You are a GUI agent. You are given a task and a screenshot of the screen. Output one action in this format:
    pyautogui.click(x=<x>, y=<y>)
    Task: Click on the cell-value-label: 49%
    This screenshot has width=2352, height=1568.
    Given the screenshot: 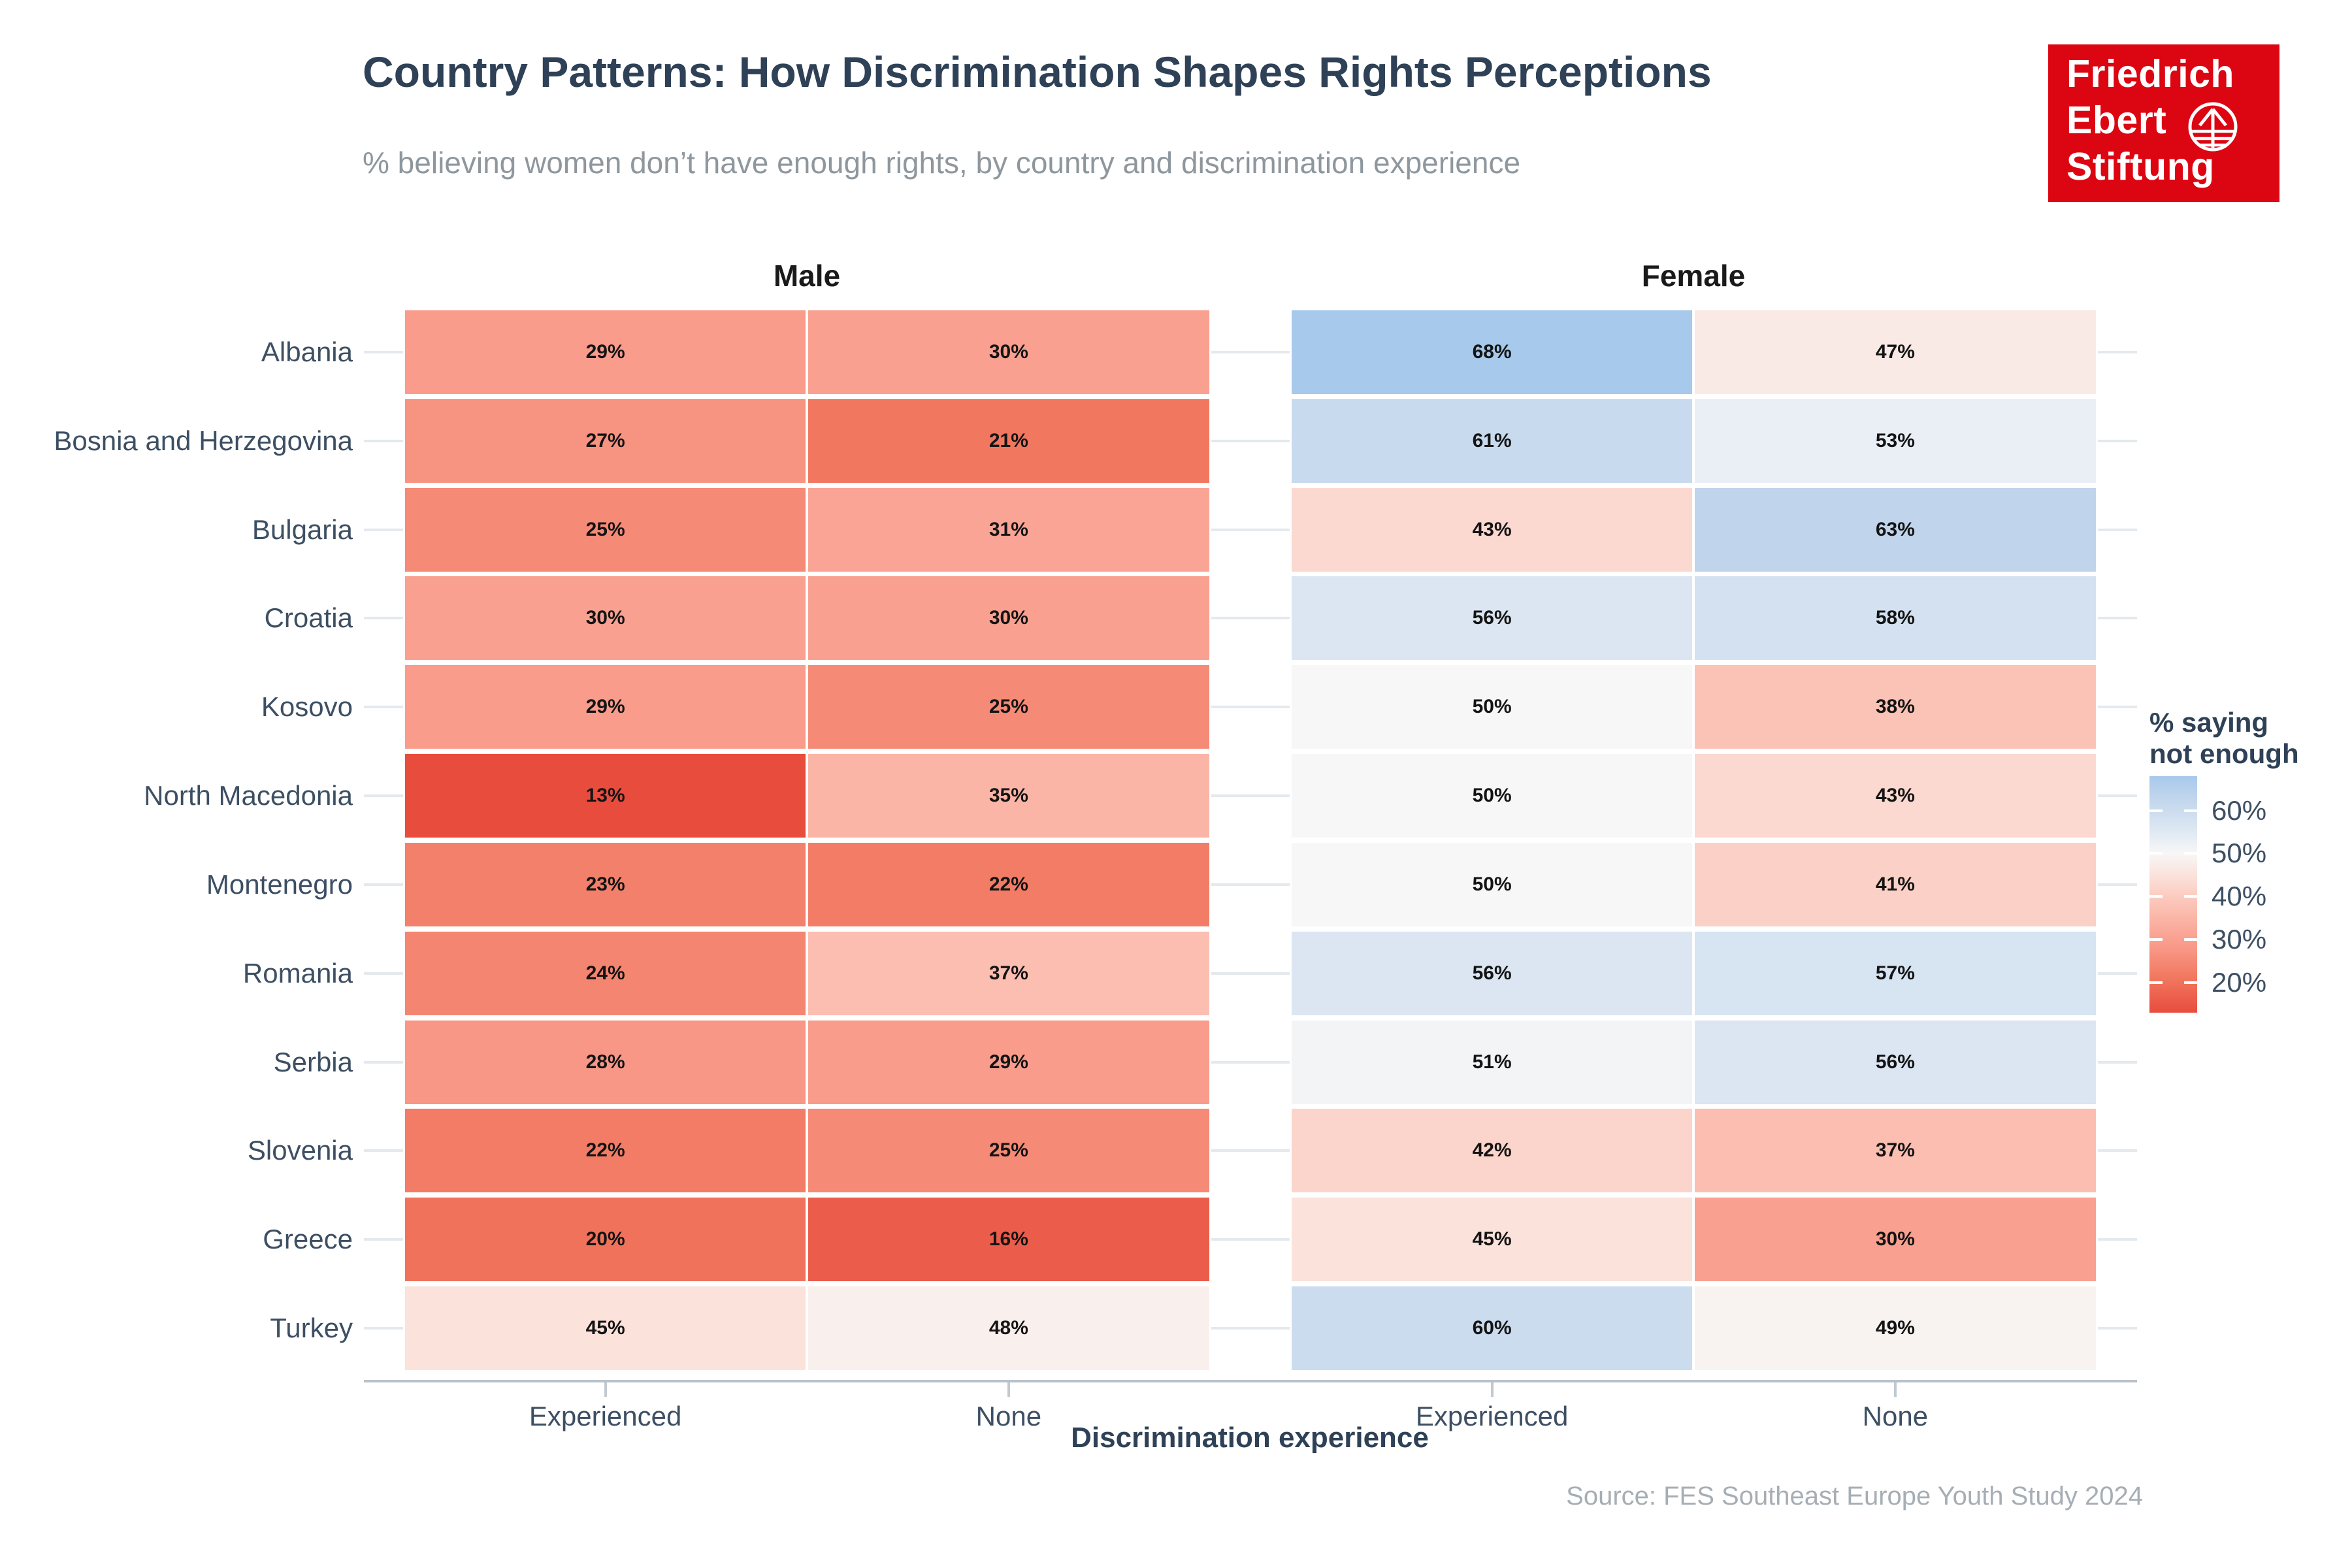 What is the action you would take?
    pyautogui.click(x=1895, y=1328)
    